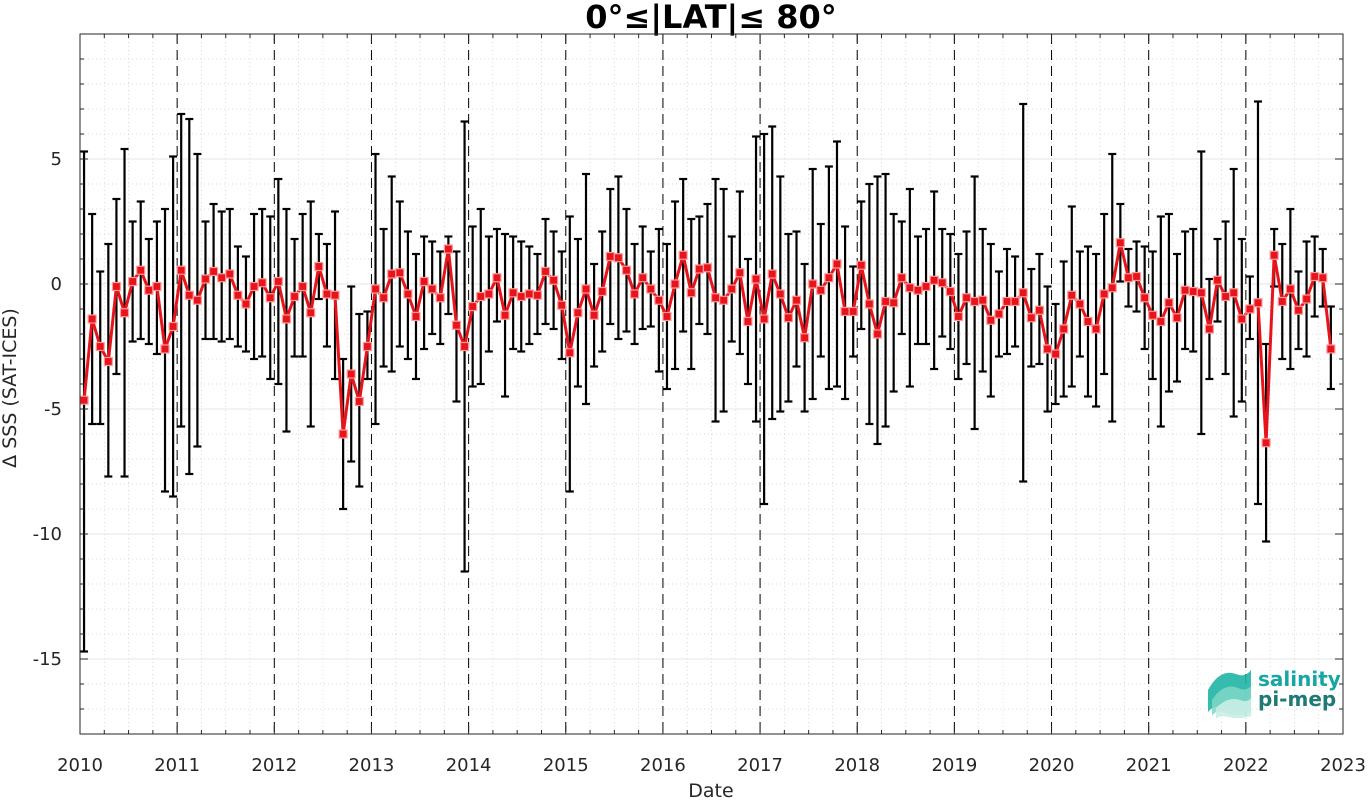 Image resolution: width=1369 pixels, height=801 pixels. What do you see at coordinates (954, 765) in the screenshot?
I see `x-tick-label: 2019` at bounding box center [954, 765].